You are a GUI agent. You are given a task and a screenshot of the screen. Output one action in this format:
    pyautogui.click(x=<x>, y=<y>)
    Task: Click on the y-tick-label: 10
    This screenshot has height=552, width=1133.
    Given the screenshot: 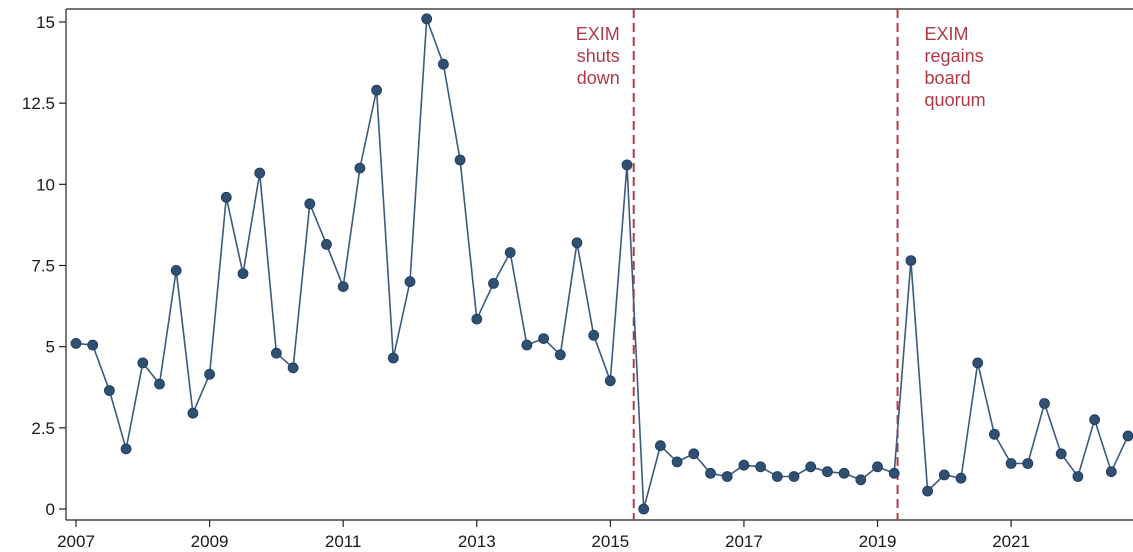 What is the action you would take?
    pyautogui.click(x=45, y=184)
    